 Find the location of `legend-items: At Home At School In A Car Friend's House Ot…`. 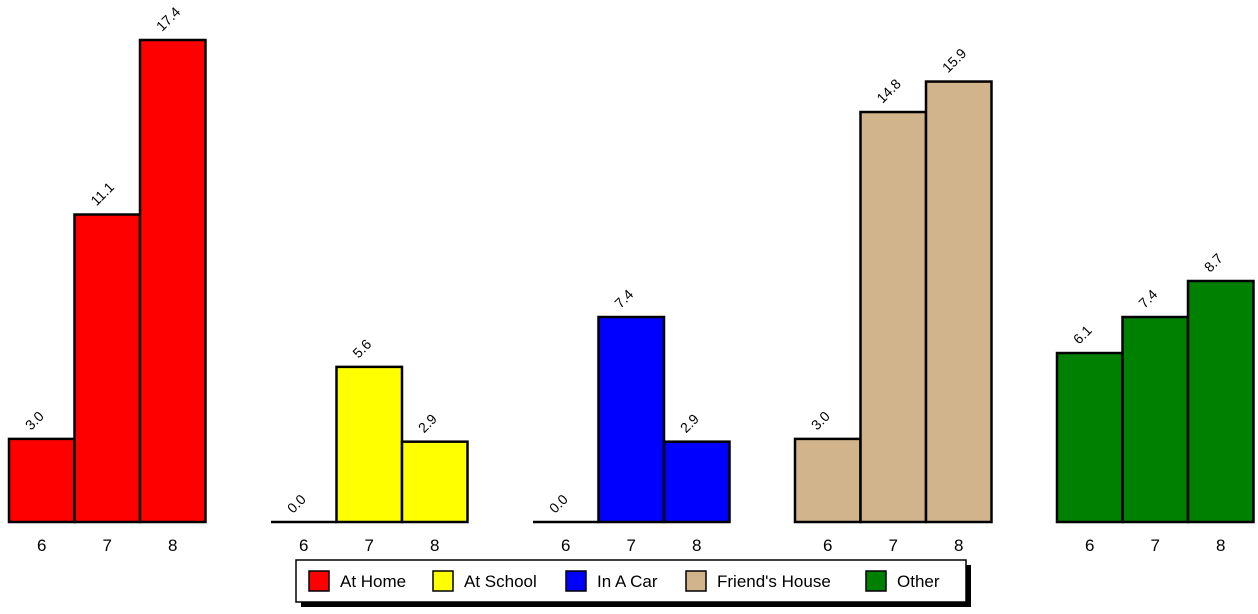

legend-items: At Home At School In A Car Friend's House Ot… is located at coordinates (624, 581).